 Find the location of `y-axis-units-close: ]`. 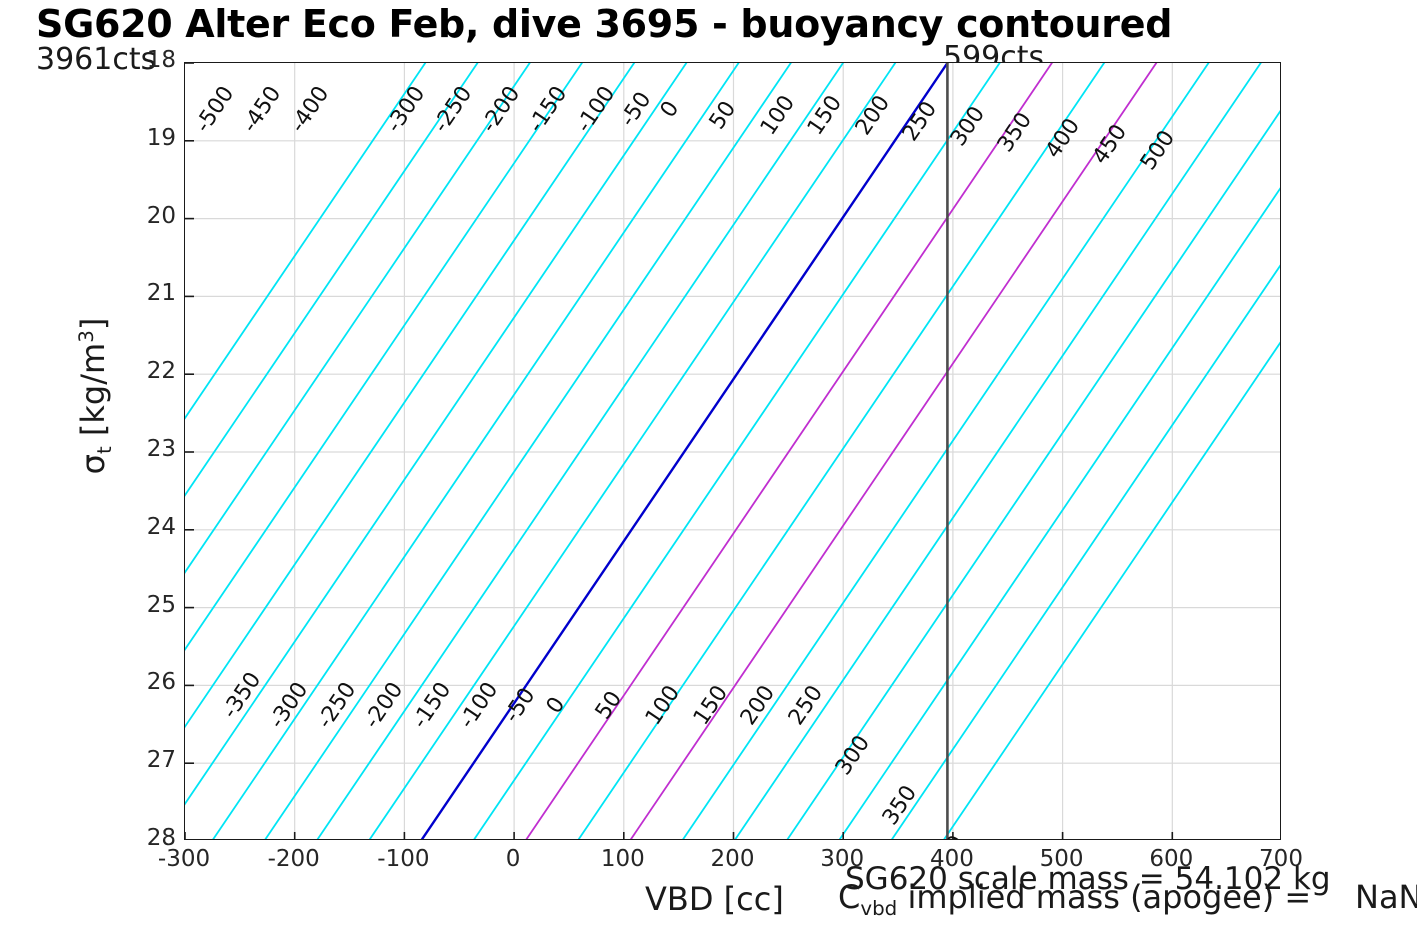

y-axis-units-close: ] is located at coordinates (93, 324).